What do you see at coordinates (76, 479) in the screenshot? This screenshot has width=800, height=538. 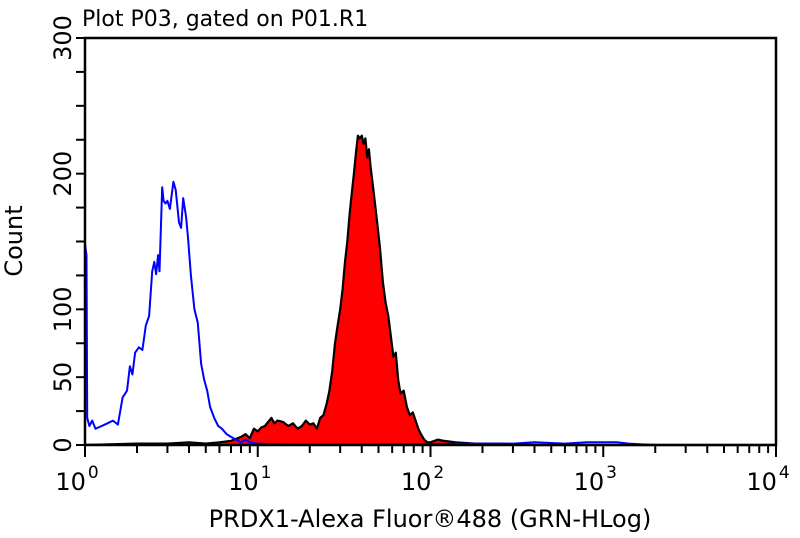 I see `x-tick-label: 10 0` at bounding box center [76, 479].